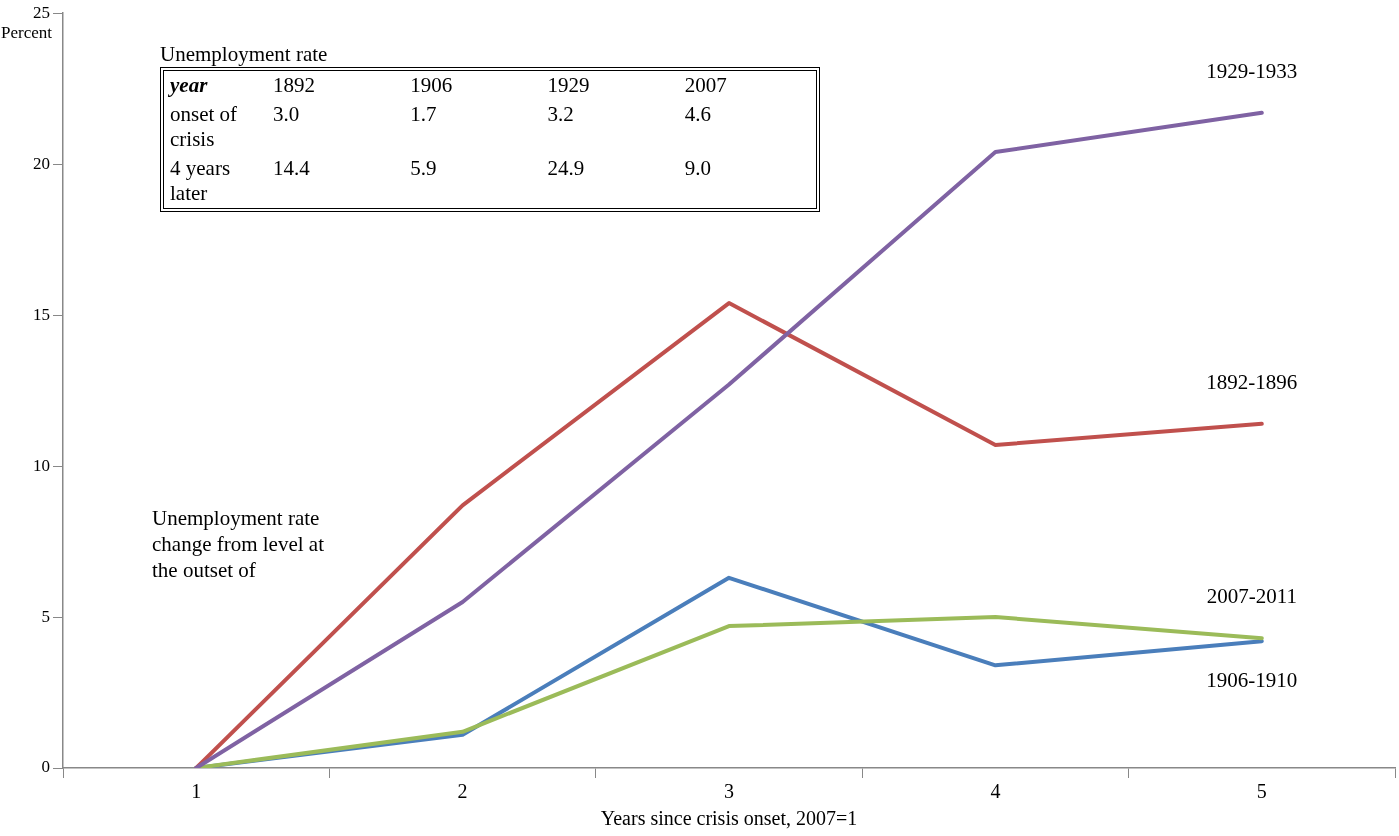 The height and width of the screenshot is (836, 1399). Describe the element at coordinates (41, 465) in the screenshot. I see `y-tick-label: 10` at that location.